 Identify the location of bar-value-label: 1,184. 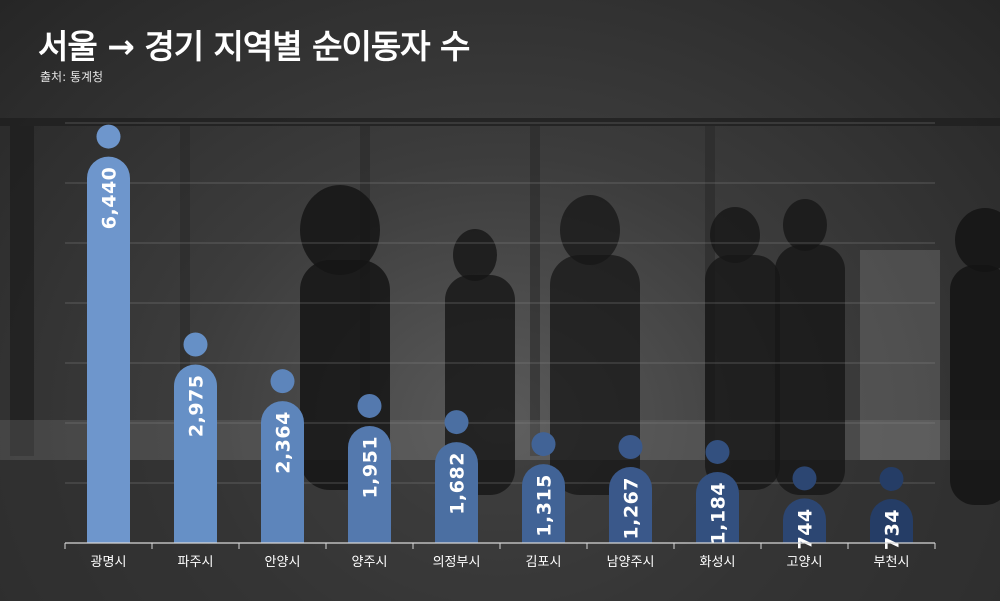
(719, 513).